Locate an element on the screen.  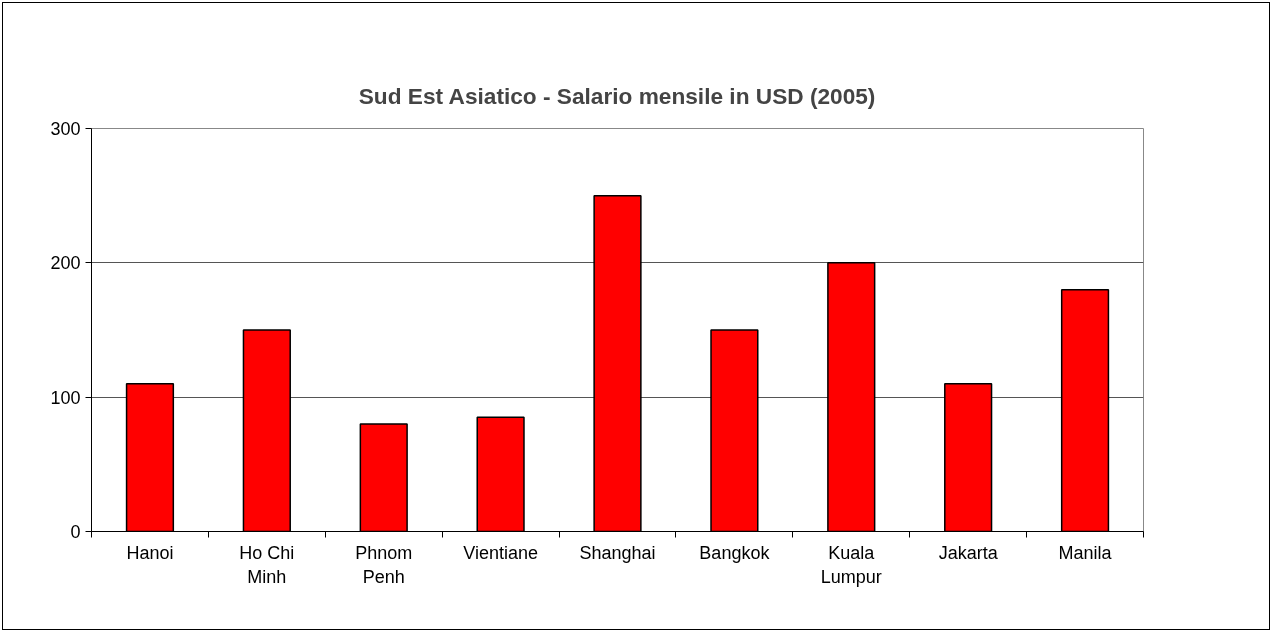
x-tick-label: Phnom Penh is located at coordinates (384, 564).